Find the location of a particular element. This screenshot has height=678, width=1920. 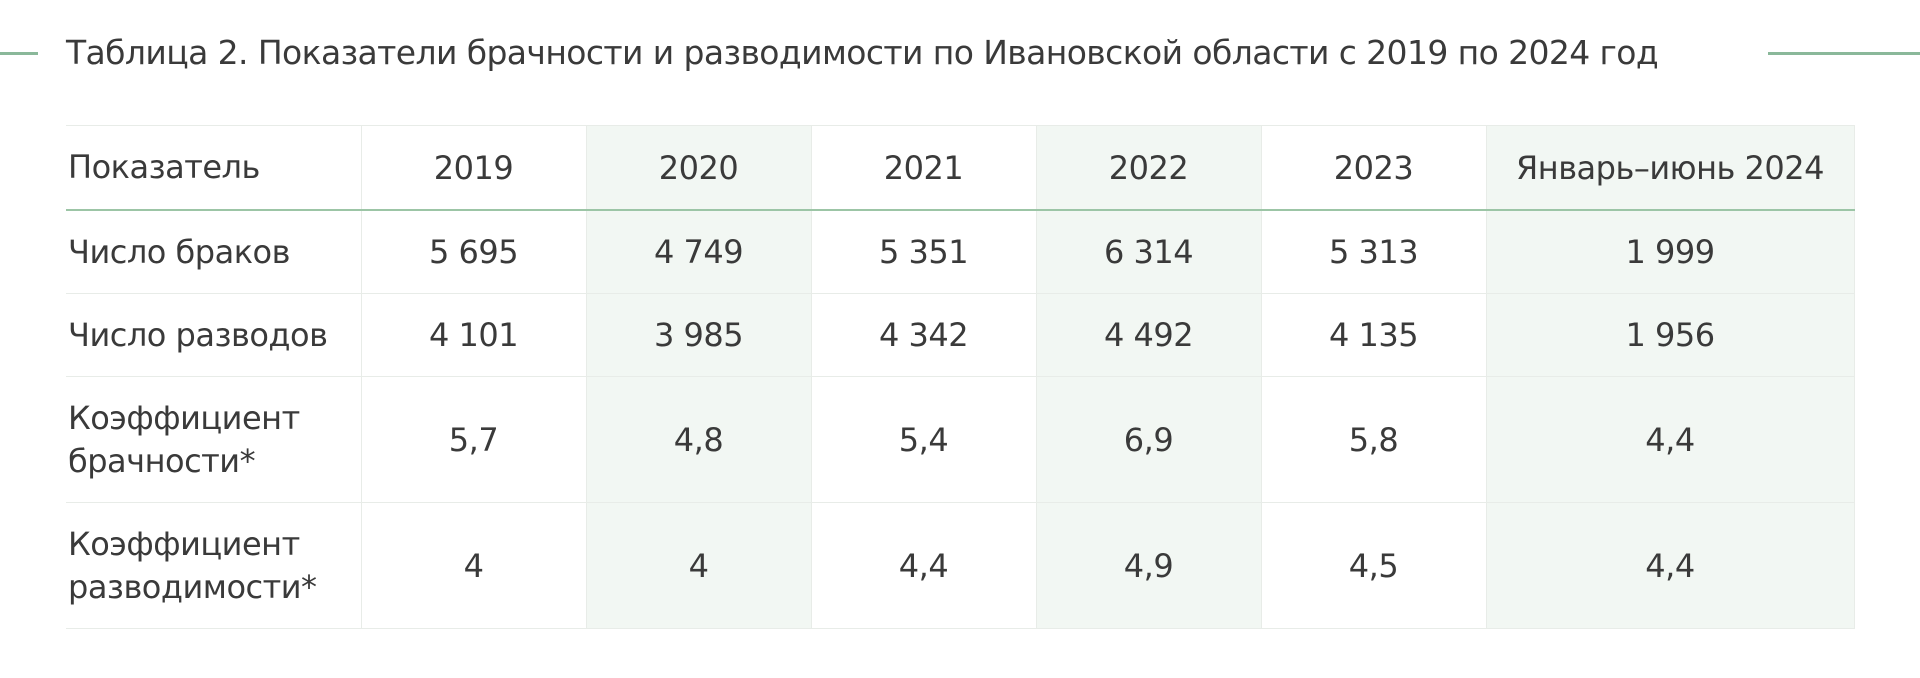

table-cell: 5,4 is located at coordinates (924, 439).